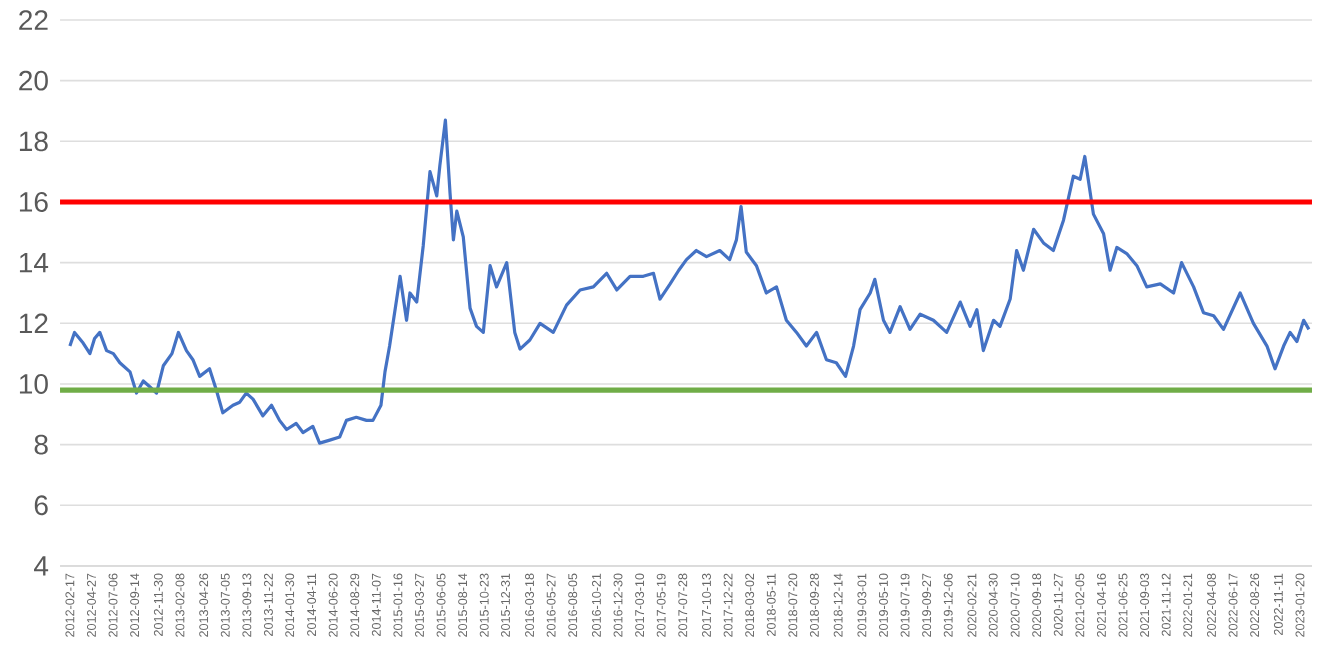 The width and height of the screenshot is (1320, 668). What do you see at coordinates (33, 202) in the screenshot?
I see `y-tick-label: 16` at bounding box center [33, 202].